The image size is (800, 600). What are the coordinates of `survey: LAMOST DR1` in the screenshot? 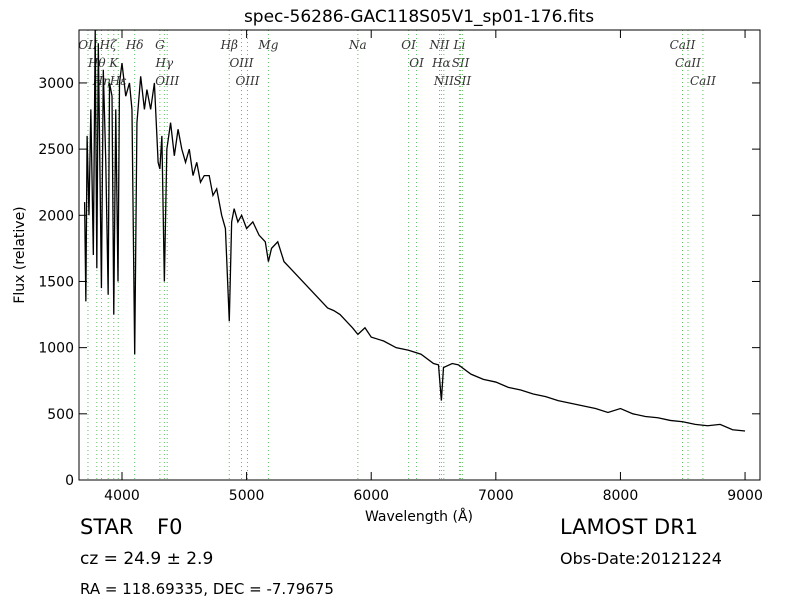 It's located at (629, 527).